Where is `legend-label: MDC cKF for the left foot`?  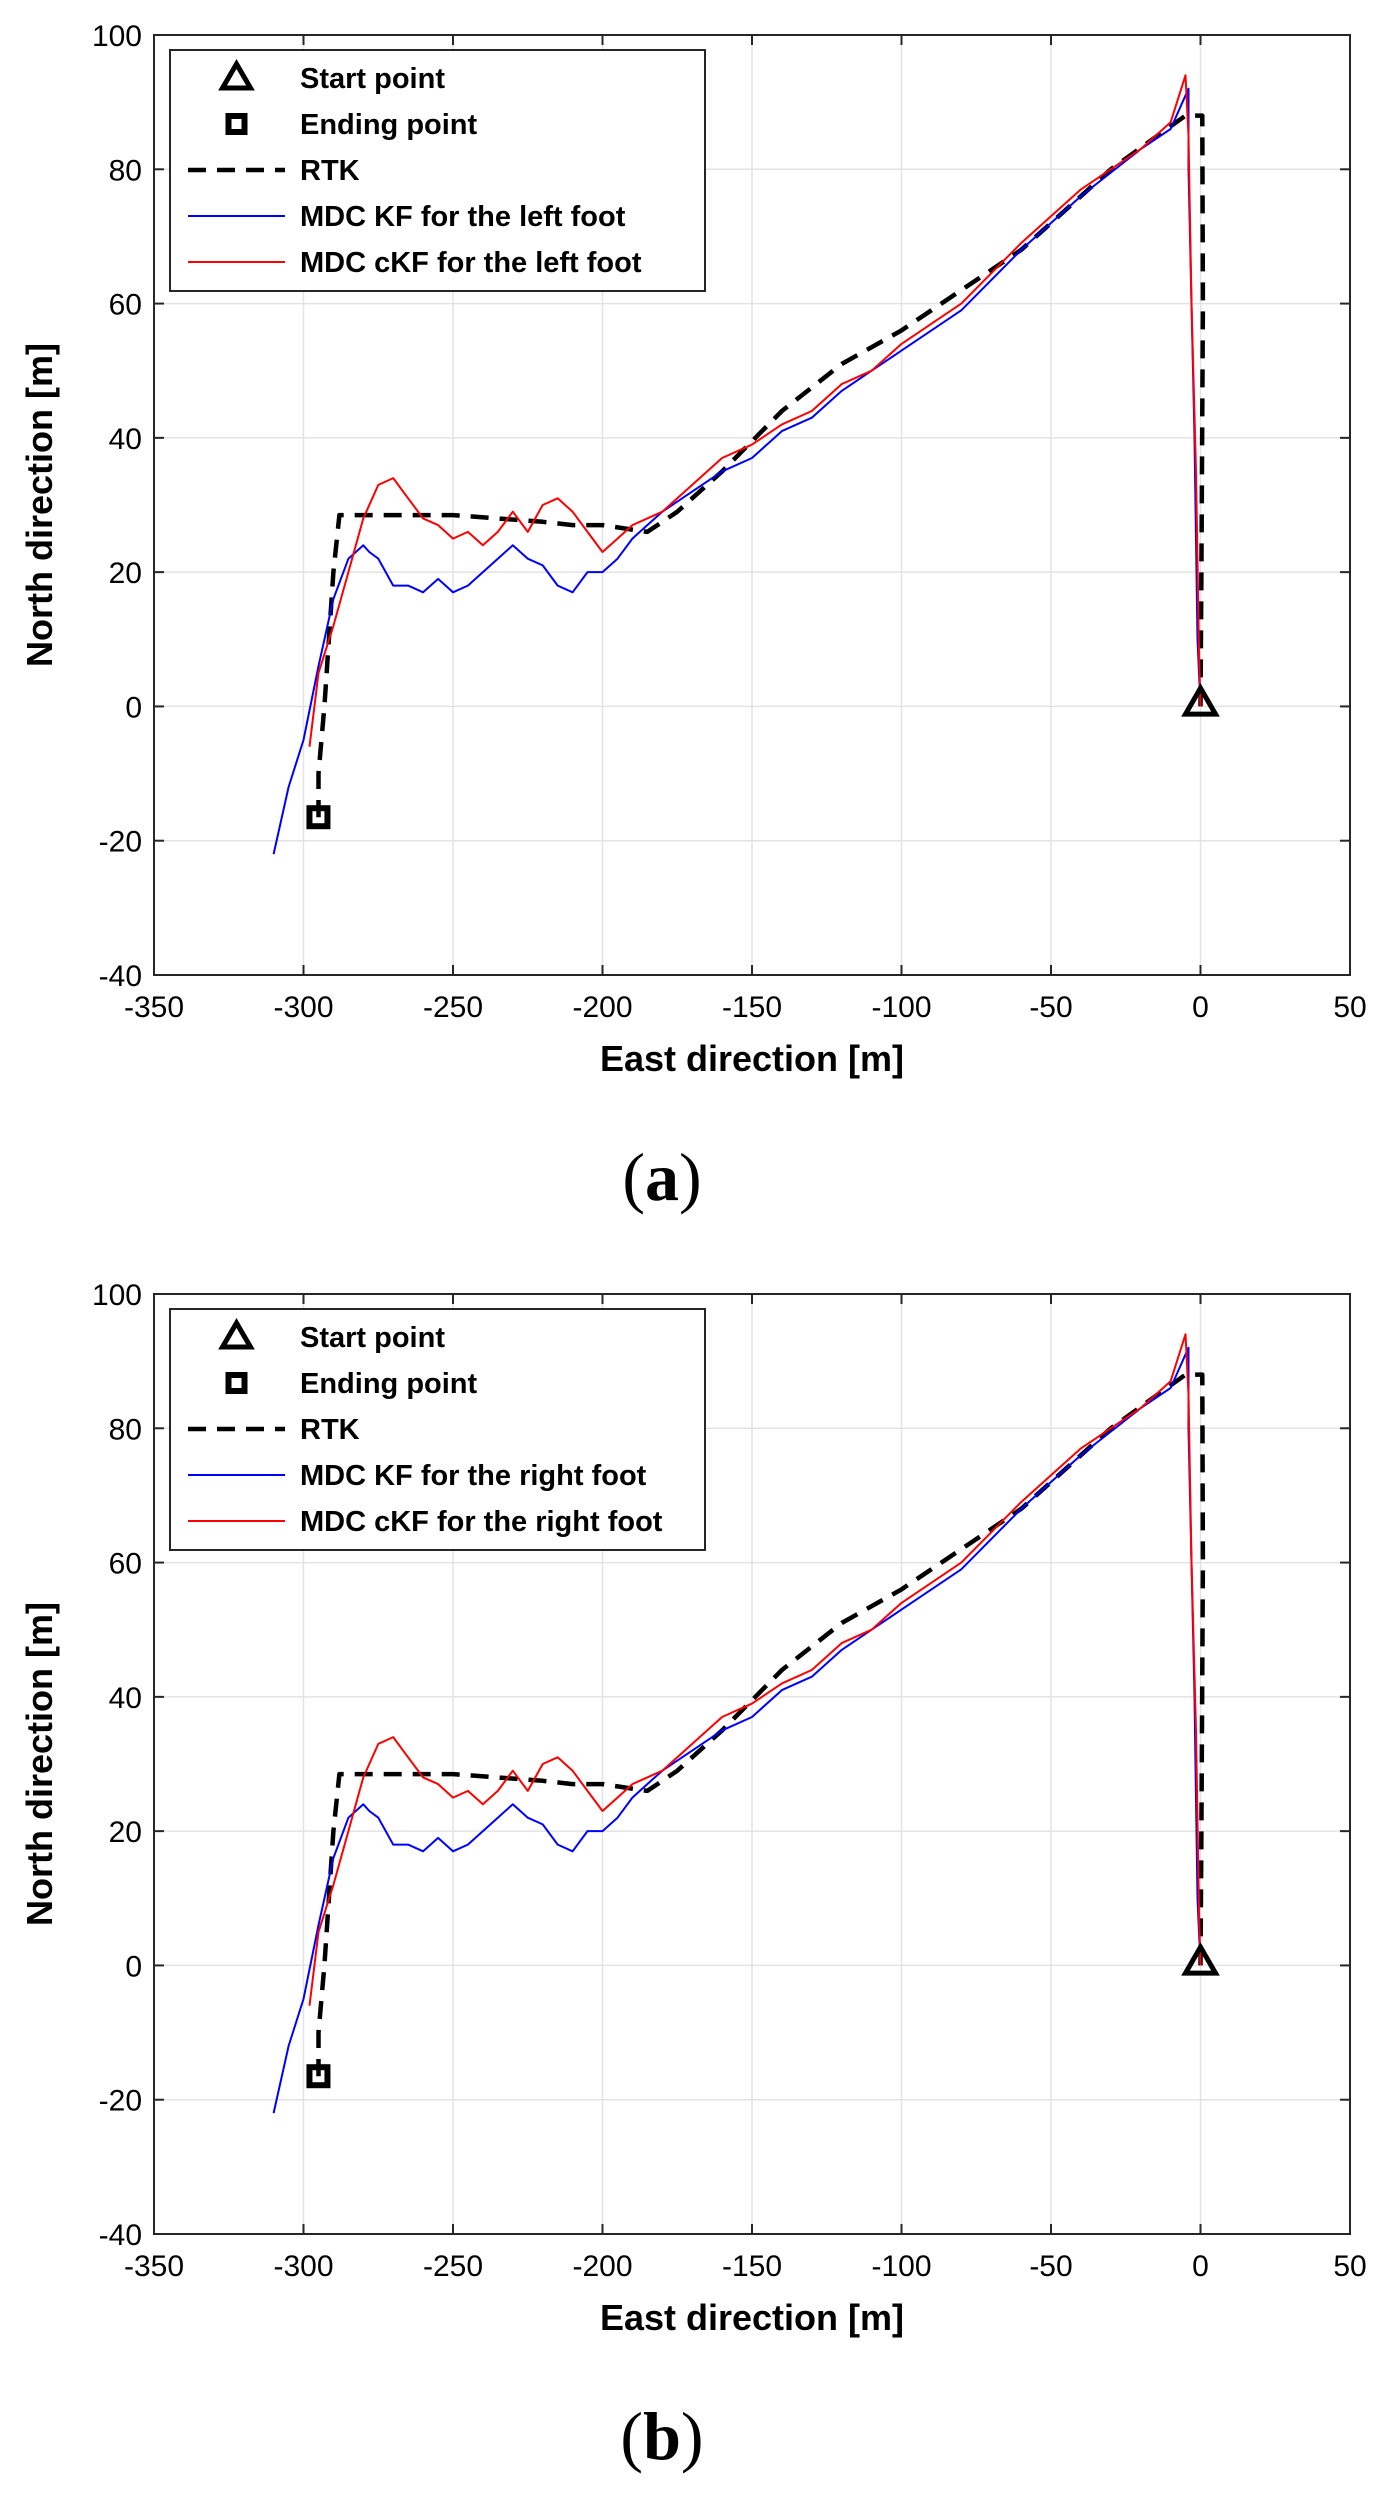 legend-label: MDC cKF for the left foot is located at coordinates (471, 263).